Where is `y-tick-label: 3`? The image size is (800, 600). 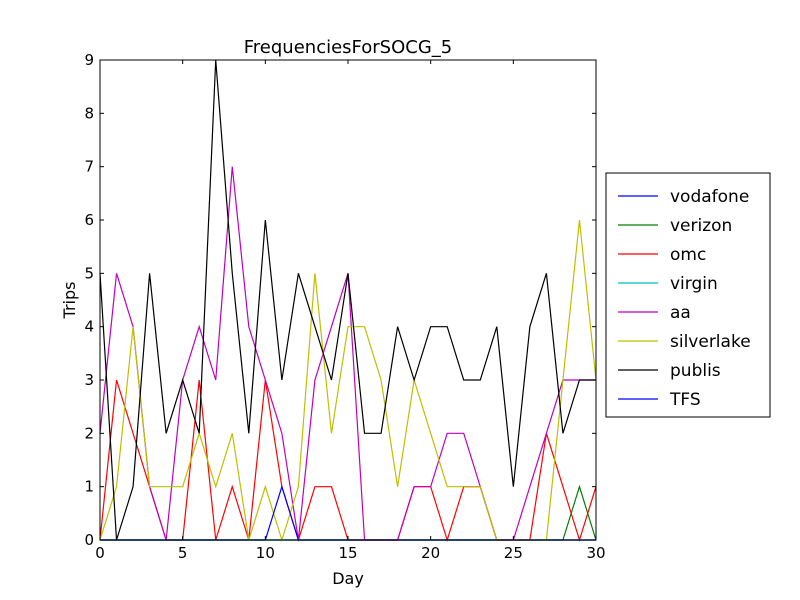 y-tick-label: 3 is located at coordinates (89, 380).